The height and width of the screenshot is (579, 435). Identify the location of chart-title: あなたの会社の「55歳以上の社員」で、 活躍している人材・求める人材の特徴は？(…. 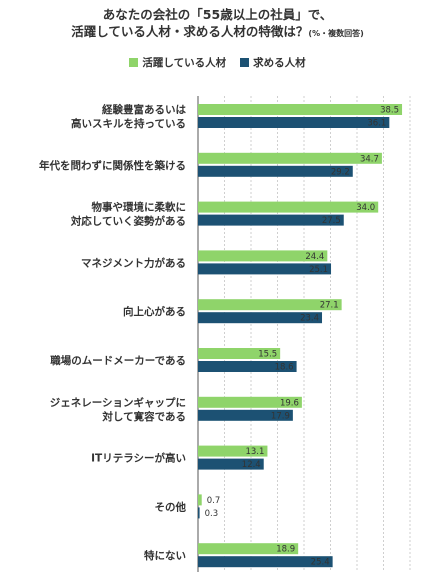
(217, 24).